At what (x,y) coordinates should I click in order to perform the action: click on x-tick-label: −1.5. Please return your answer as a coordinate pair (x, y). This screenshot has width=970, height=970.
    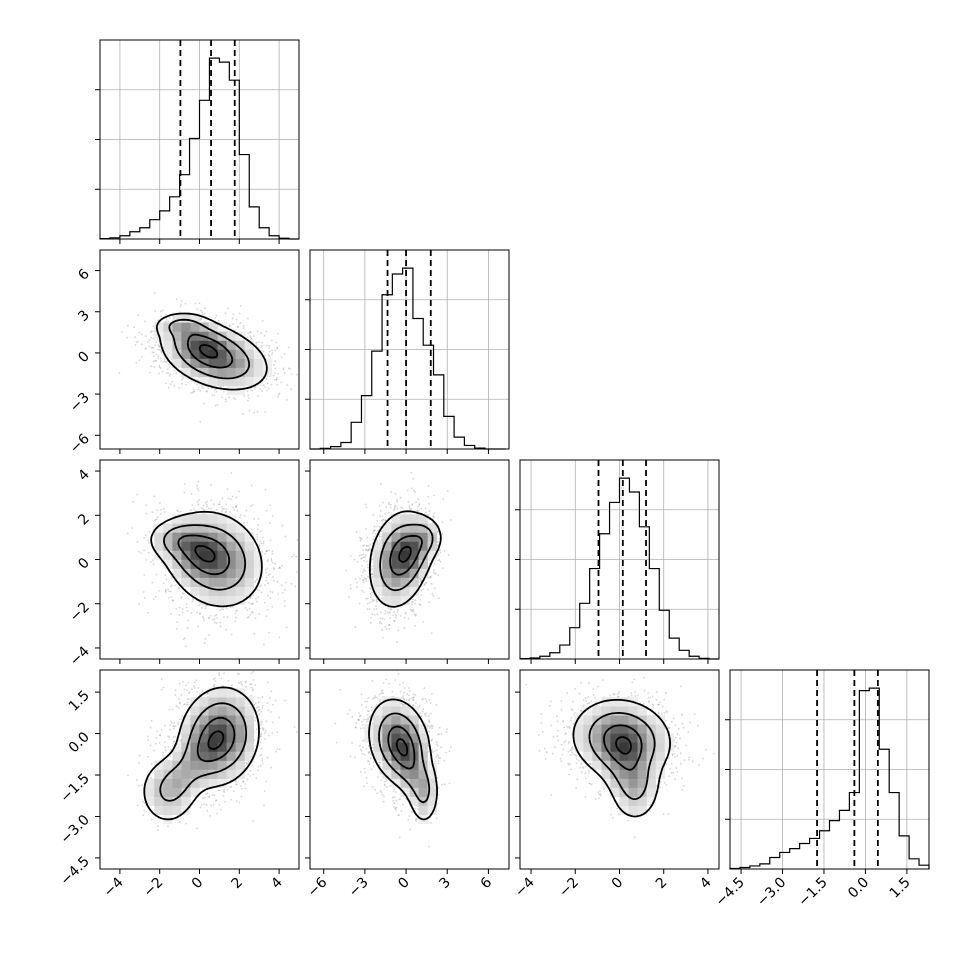
    Looking at the image, I should click on (812, 892).